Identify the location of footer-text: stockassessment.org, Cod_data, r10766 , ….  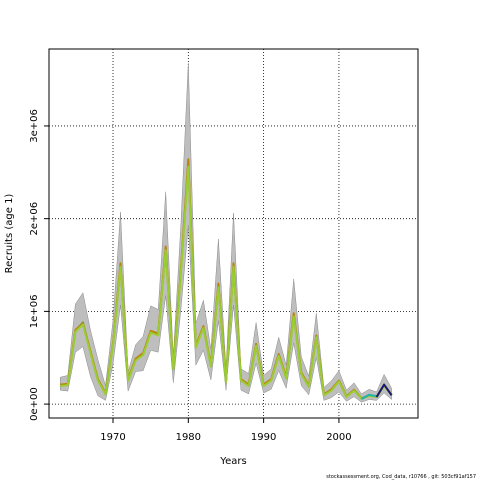
(401, 477).